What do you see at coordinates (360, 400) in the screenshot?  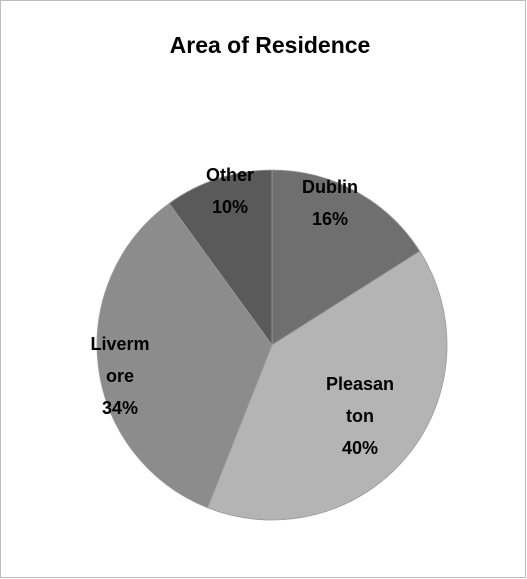 I see `slice-label: Pleasan ton` at bounding box center [360, 400].